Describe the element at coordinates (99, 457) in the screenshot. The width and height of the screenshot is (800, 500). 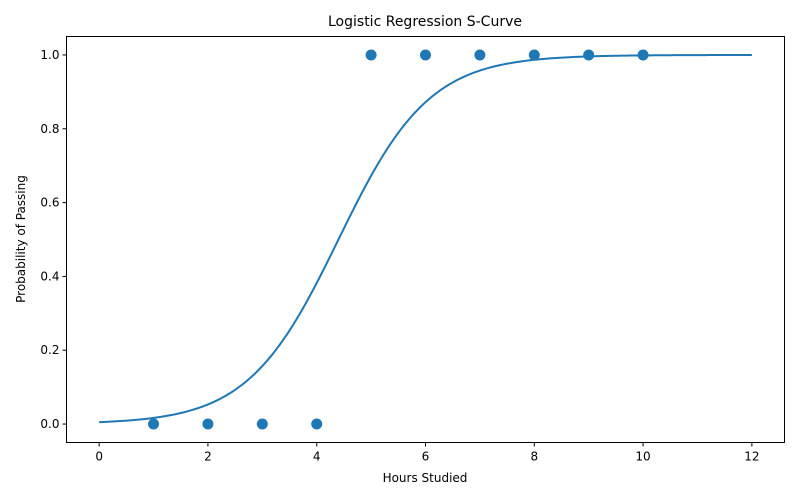
I see `x-tick-label: 0` at that location.